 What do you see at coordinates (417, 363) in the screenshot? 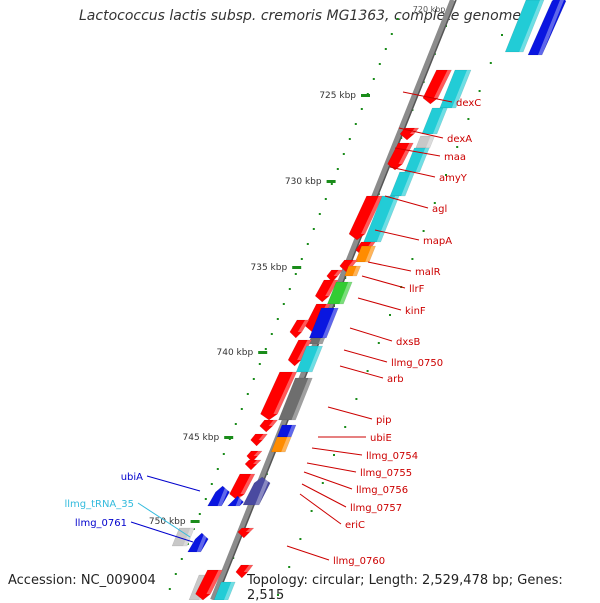
I see `gene-label-llmg-0750: llmg_0750` at bounding box center [417, 363].